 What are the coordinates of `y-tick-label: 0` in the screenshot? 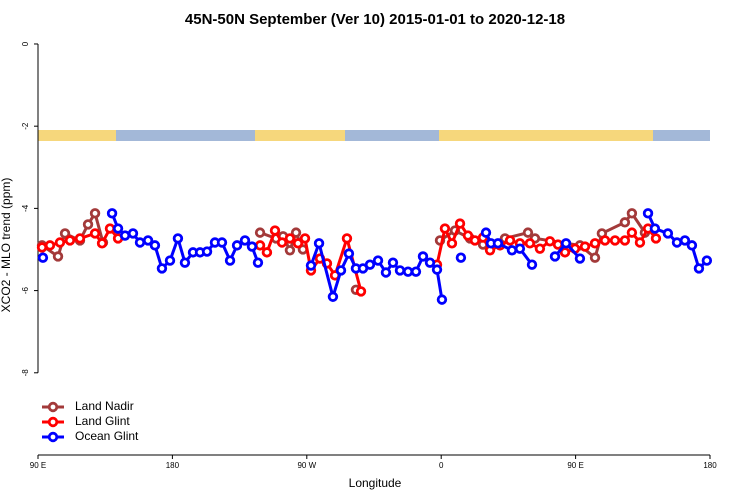 It's located at (25, 43).